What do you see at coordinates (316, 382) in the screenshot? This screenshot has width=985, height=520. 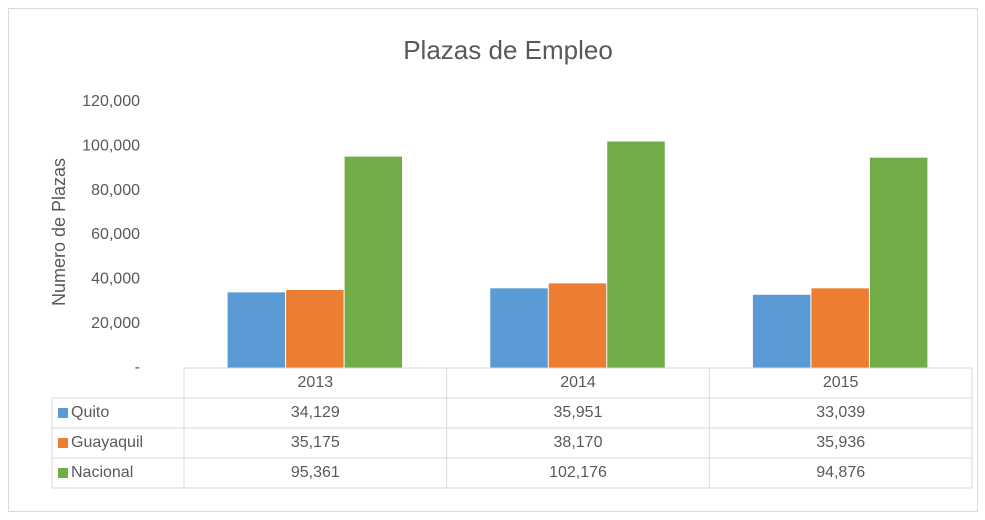 I see `x-tick-label: 2013` at bounding box center [316, 382].